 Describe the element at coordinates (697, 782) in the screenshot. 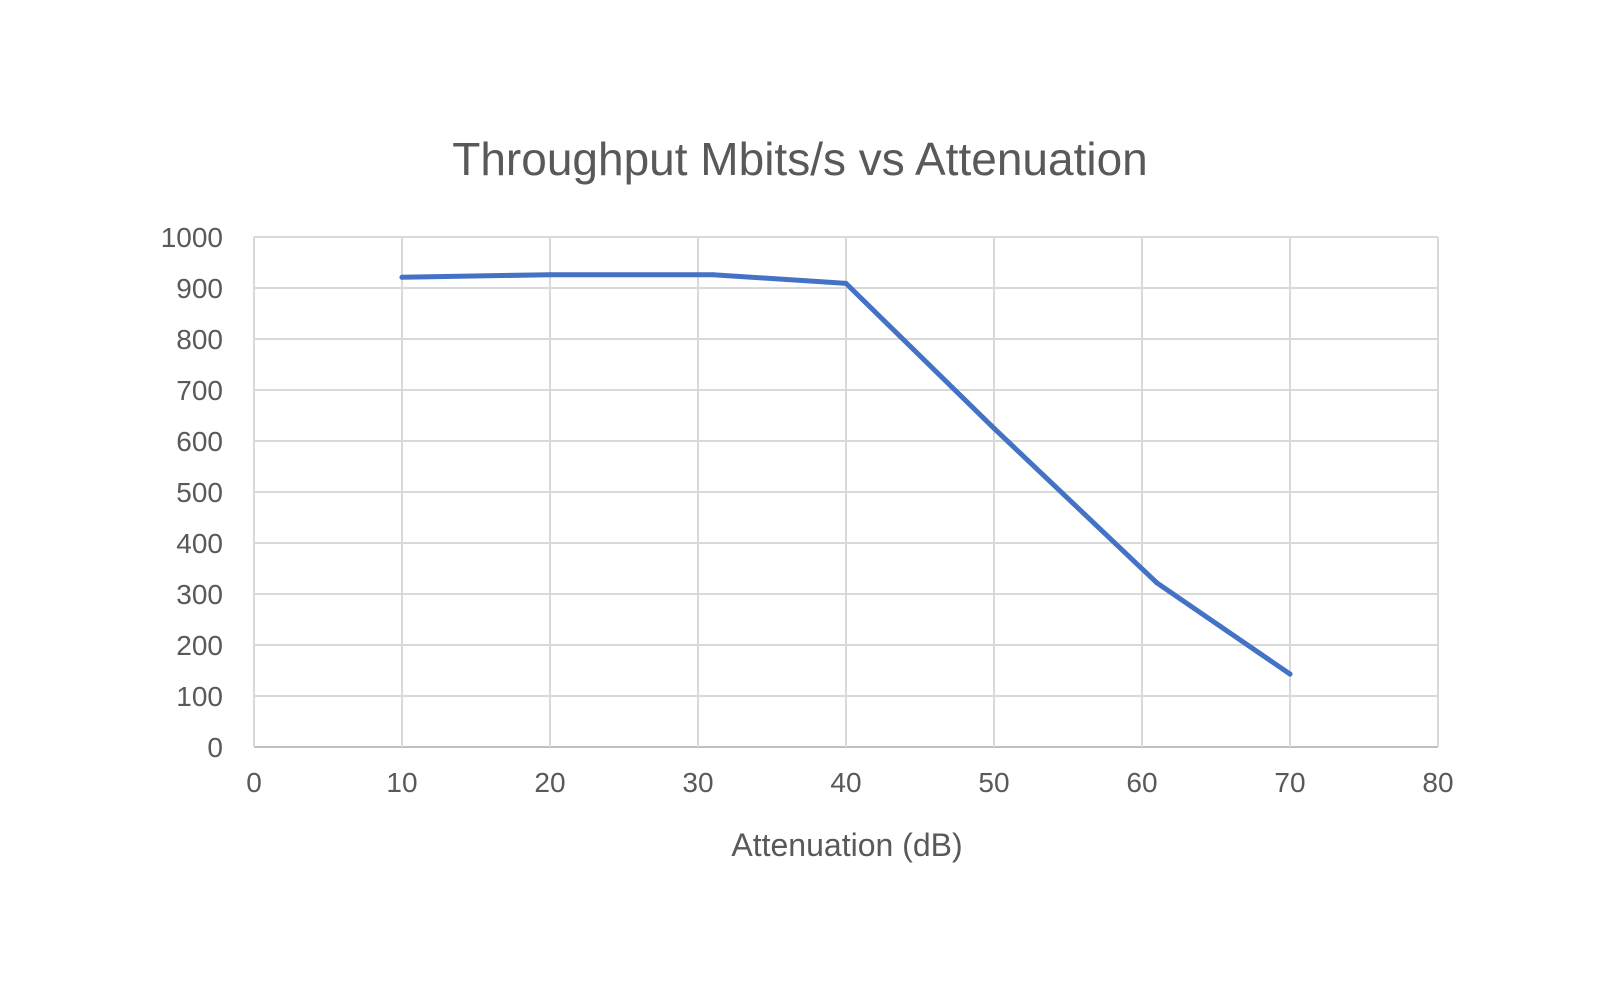

I see `x-tick-label: 30` at that location.